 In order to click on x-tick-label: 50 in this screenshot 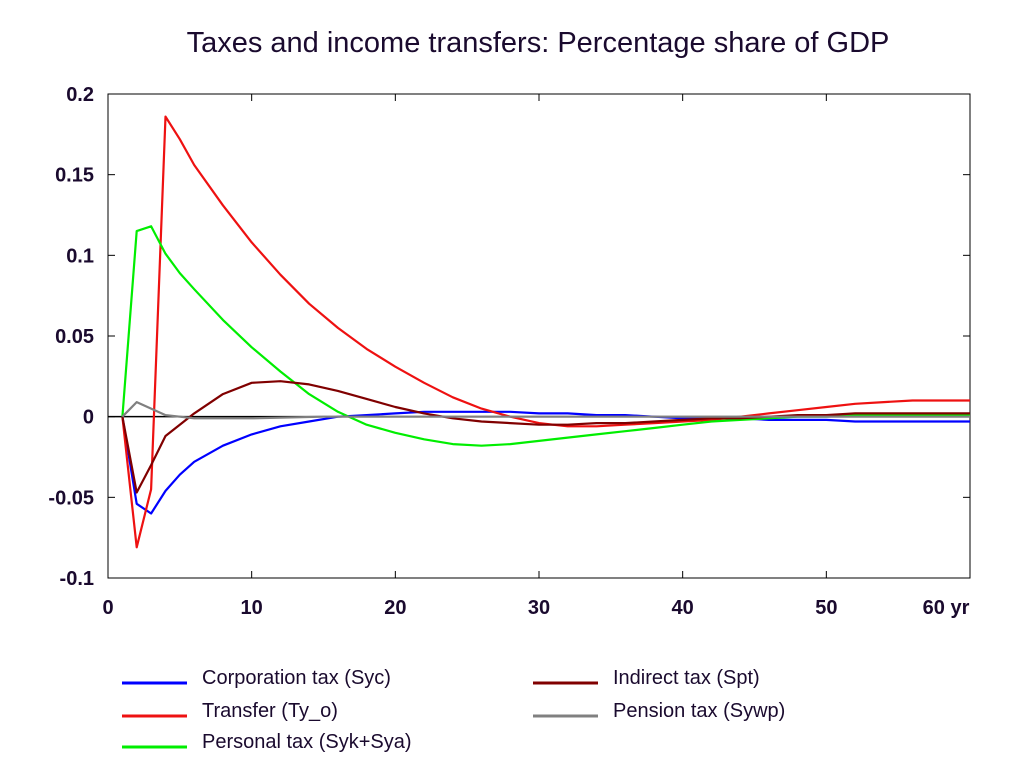, I will do `click(826, 608)`.